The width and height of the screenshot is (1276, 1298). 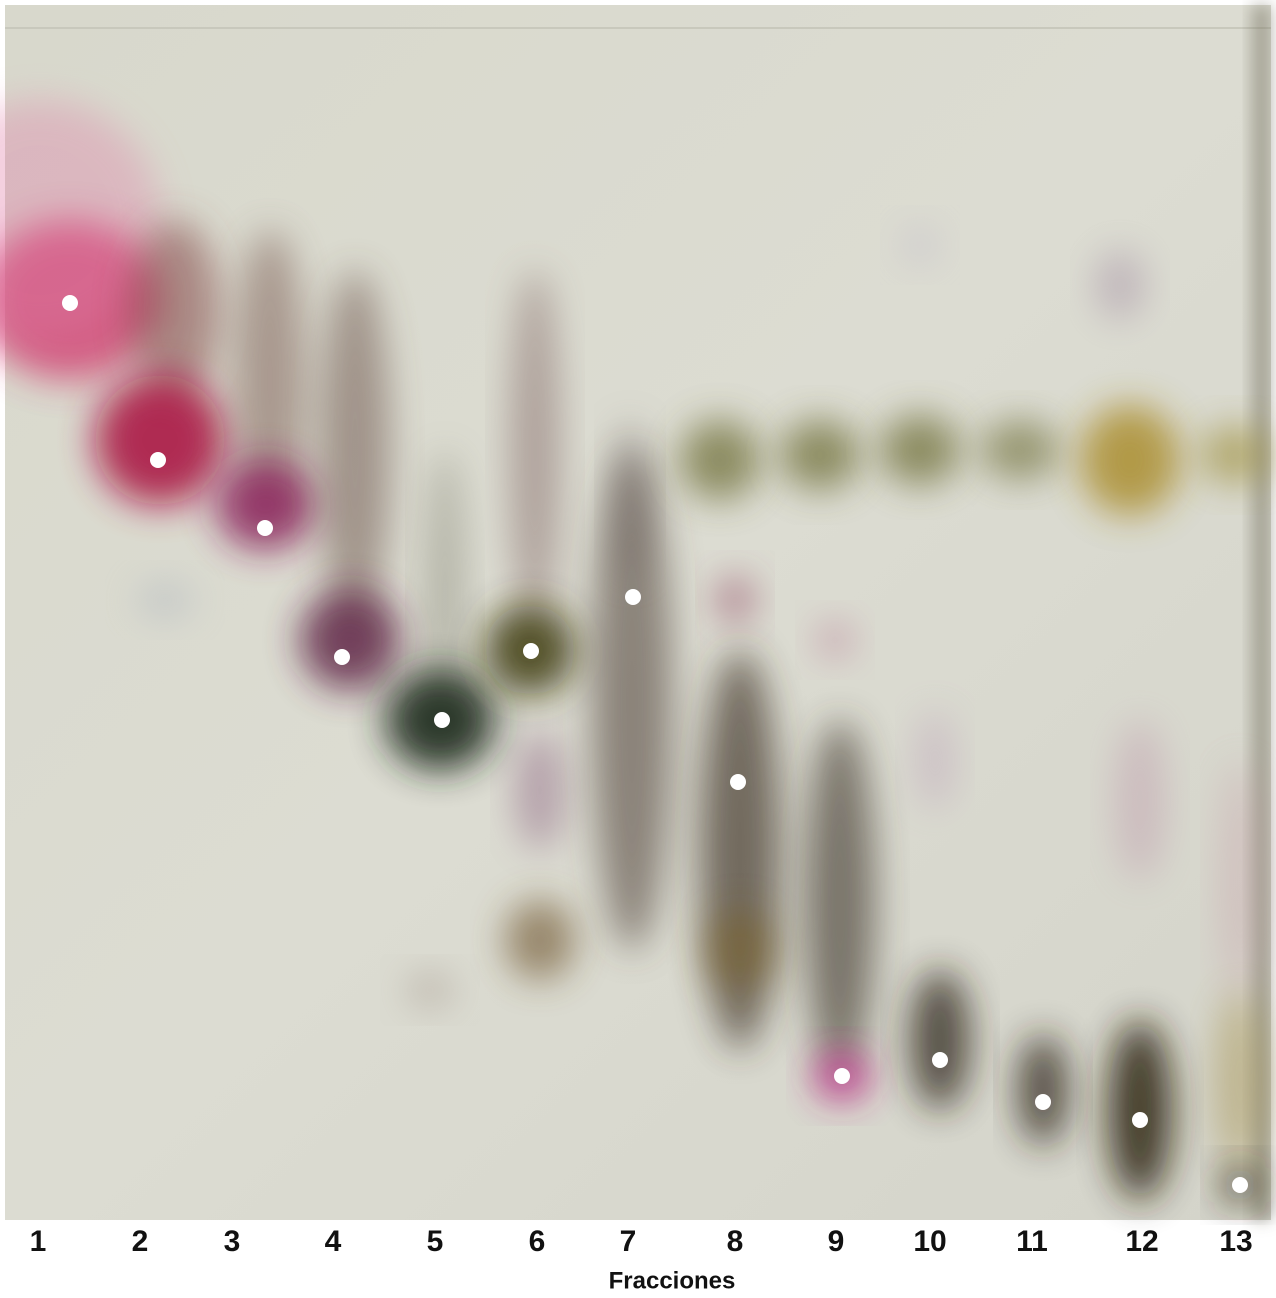 What do you see at coordinates (333, 1241) in the screenshot?
I see `lane-label: 4` at bounding box center [333, 1241].